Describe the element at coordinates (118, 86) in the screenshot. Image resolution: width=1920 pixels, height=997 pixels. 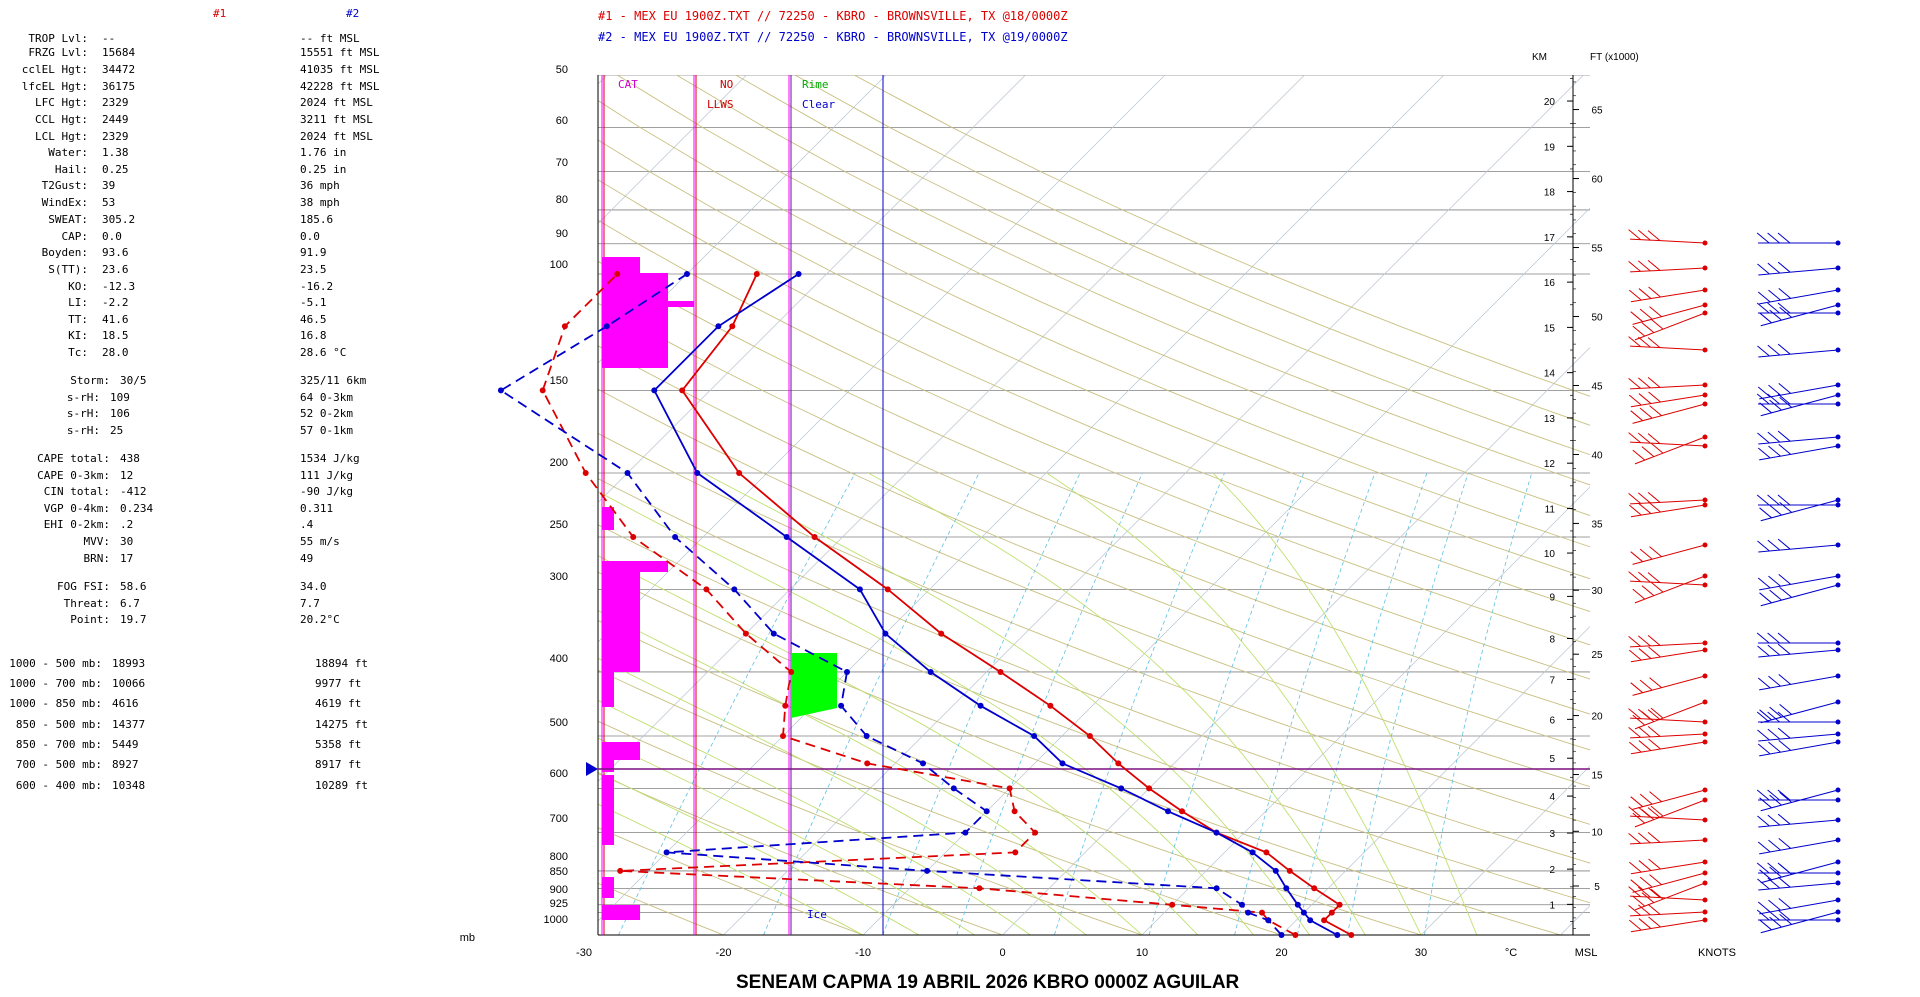
I see `stat-value1: 36175` at that location.